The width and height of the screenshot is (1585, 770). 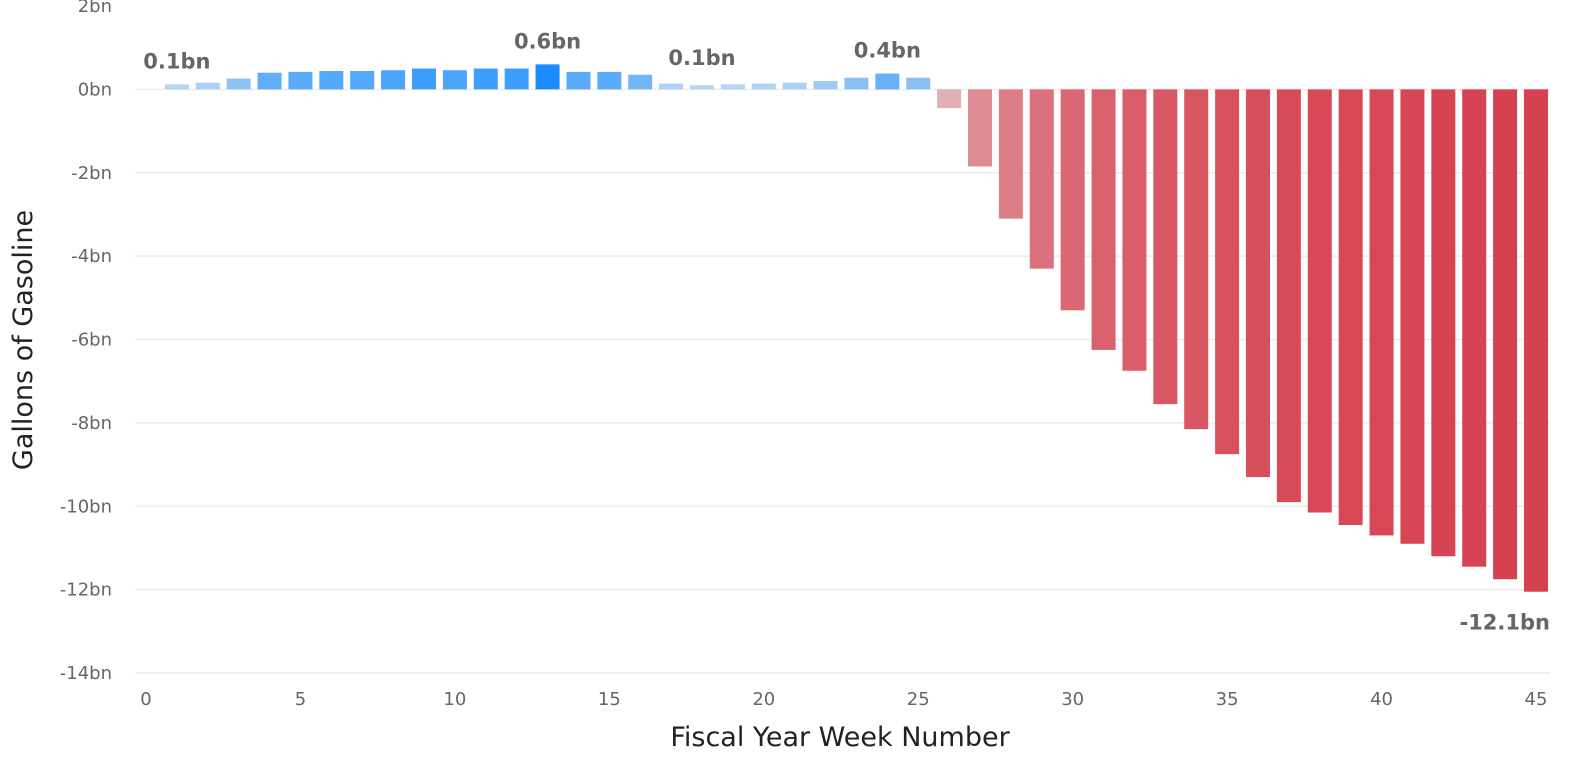 I want to click on y-tick-label: -8bn, so click(x=91, y=423).